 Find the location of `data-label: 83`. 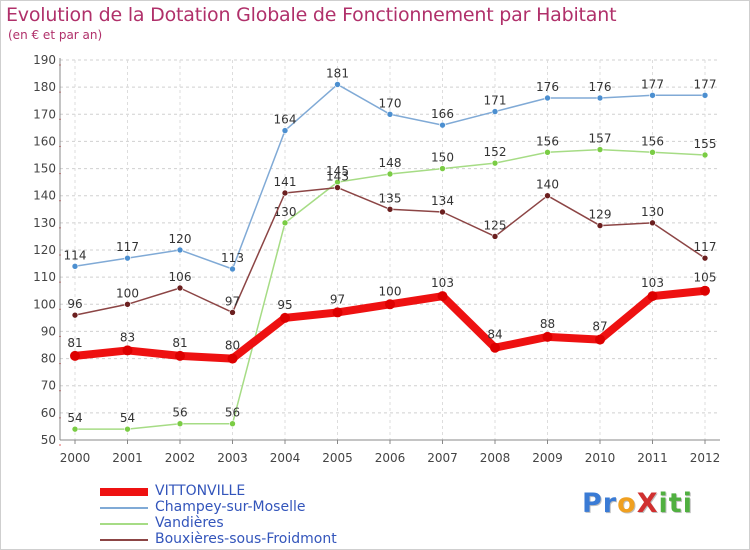

data-label: 83 is located at coordinates (127, 337).